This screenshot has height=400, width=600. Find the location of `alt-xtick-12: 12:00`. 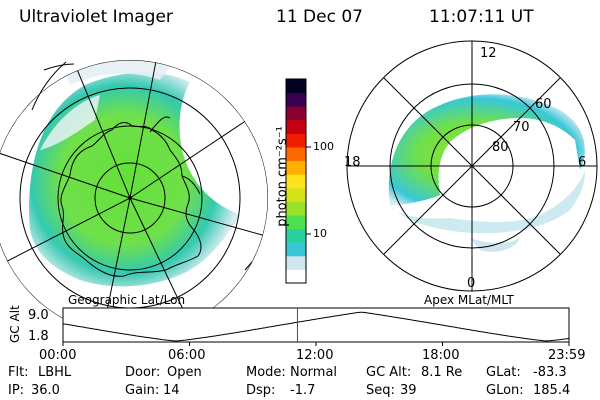

alt-xtick-12: 12:00 is located at coordinates (315, 355).